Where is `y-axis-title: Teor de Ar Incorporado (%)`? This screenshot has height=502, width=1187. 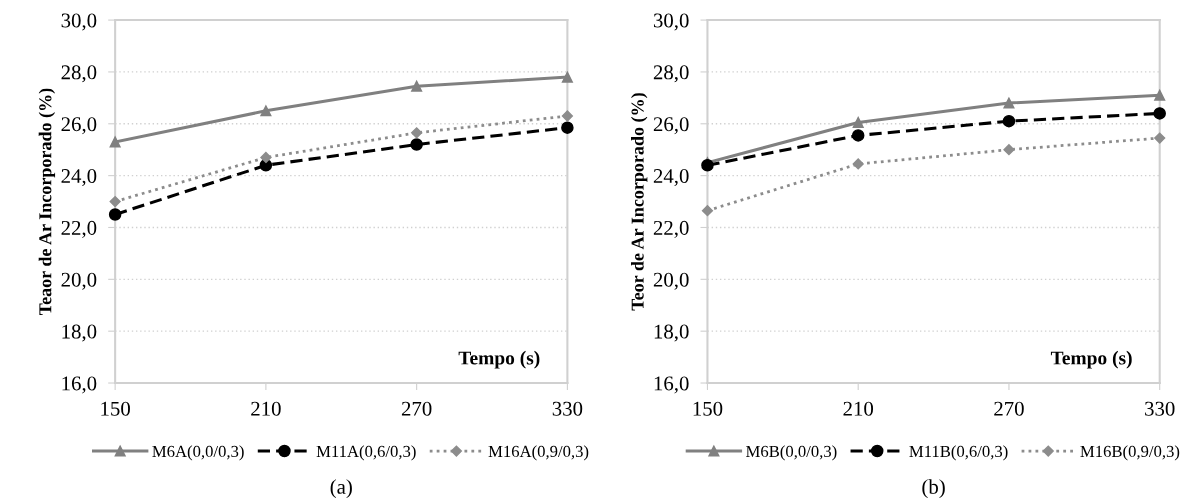 y-axis-title: Teor de Ar Incorporado (%) is located at coordinates (639, 202).